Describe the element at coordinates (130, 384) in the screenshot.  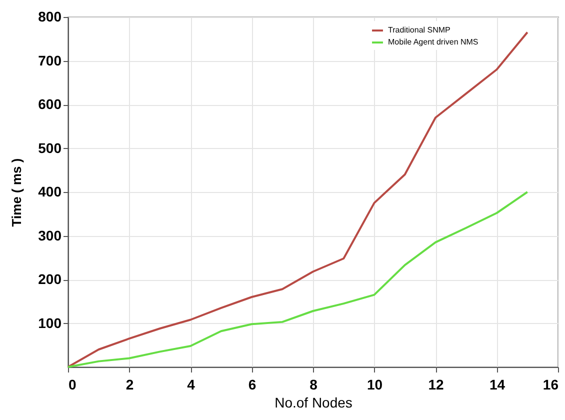
I see `x-tick-label: 2` at that location.